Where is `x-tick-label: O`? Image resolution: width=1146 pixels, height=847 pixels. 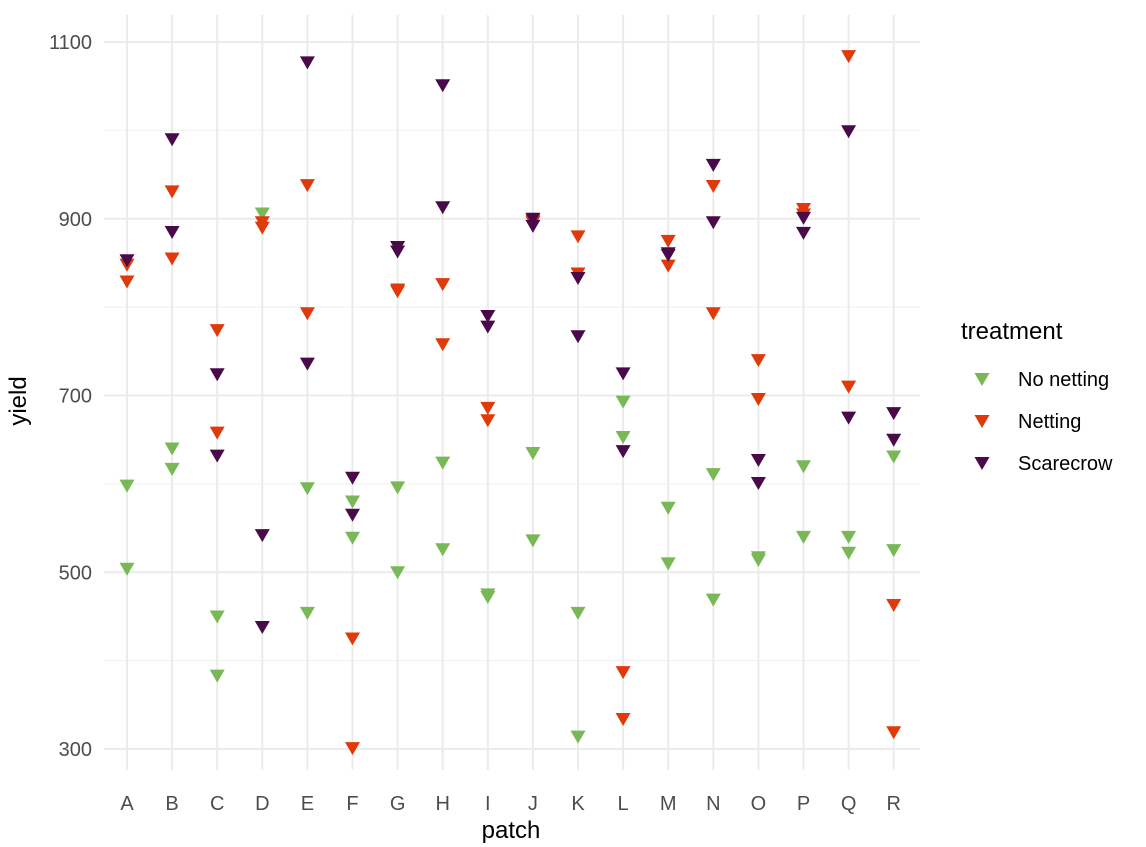 x-tick-label: O is located at coordinates (759, 804).